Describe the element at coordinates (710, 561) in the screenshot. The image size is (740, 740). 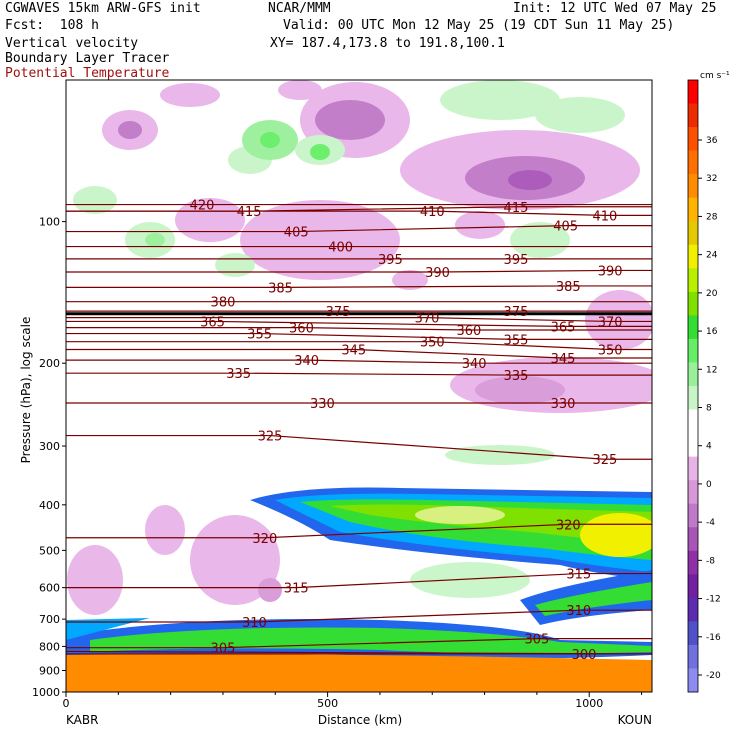
I see `colorbar-tick-label: -8` at that location.